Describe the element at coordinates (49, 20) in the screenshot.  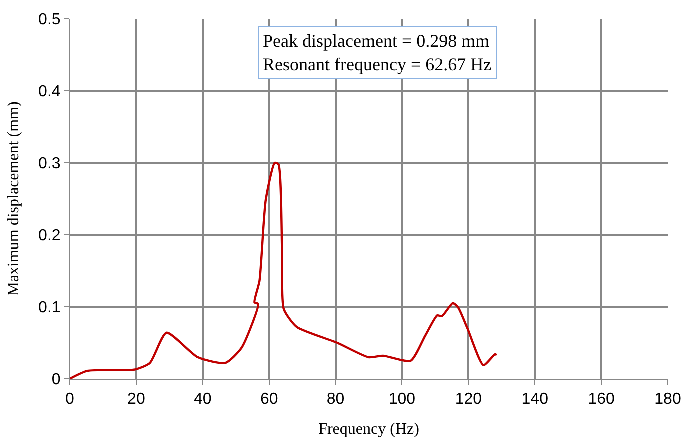
I see `y-tick-label: 0.5` at that location.